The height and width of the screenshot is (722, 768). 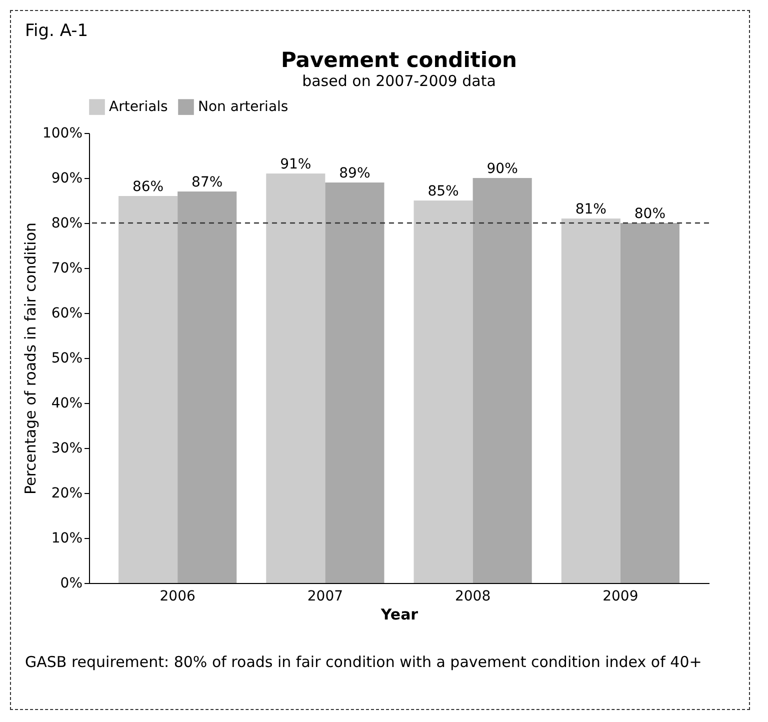 What do you see at coordinates (650, 214) in the screenshot?
I see `data-label: 80%` at bounding box center [650, 214].